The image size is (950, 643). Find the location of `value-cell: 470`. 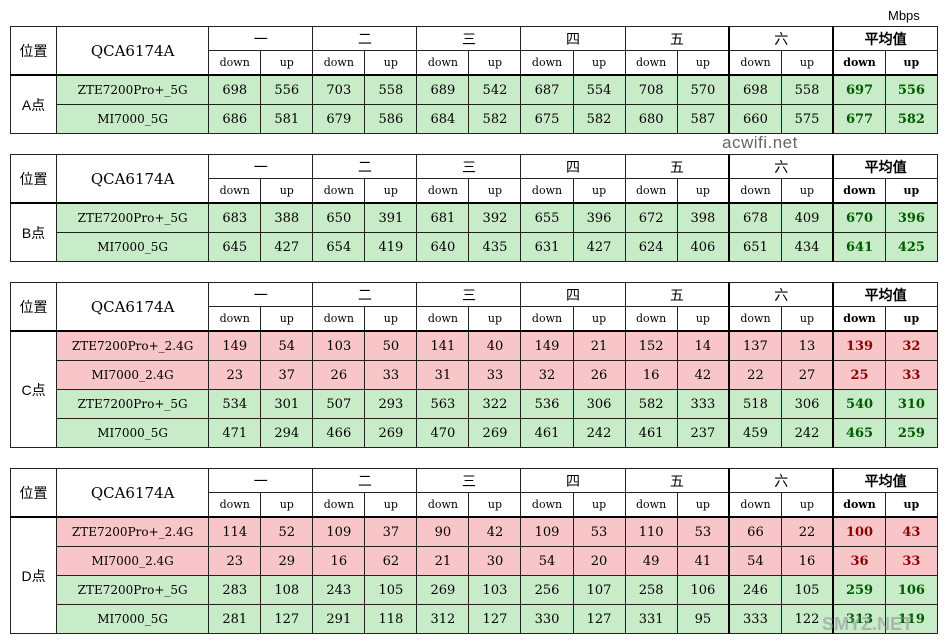

value-cell: 470 is located at coordinates (443, 433).